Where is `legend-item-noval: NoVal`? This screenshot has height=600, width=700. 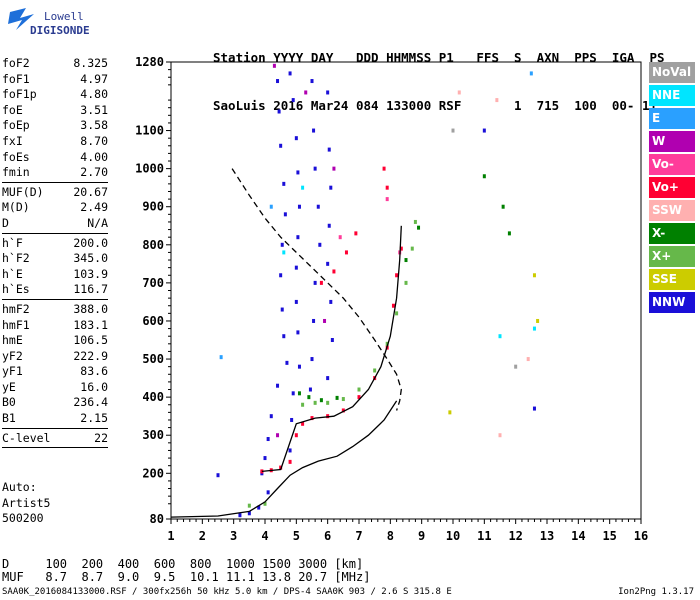 legend-item-noval: NoVal is located at coordinates (672, 72).